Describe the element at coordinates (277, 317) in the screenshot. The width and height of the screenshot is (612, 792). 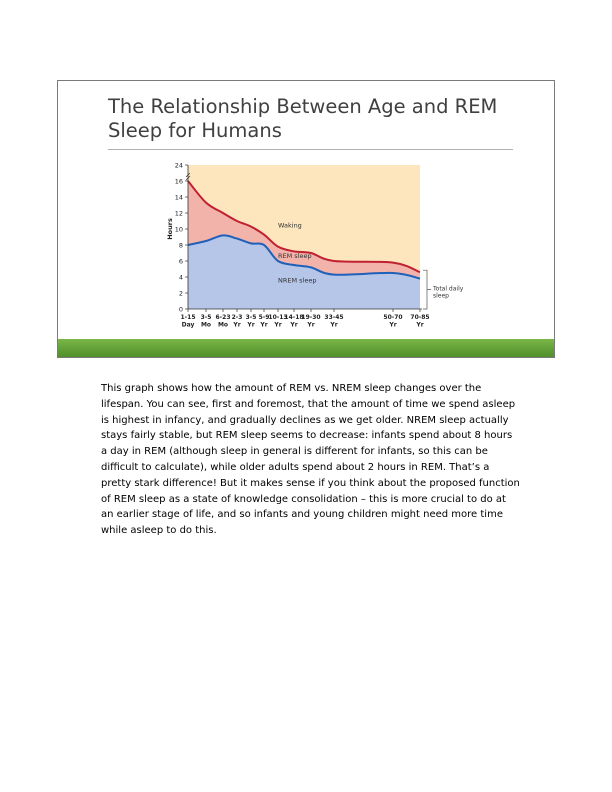
I see `x-tick-label-top: 10-13` at that location.